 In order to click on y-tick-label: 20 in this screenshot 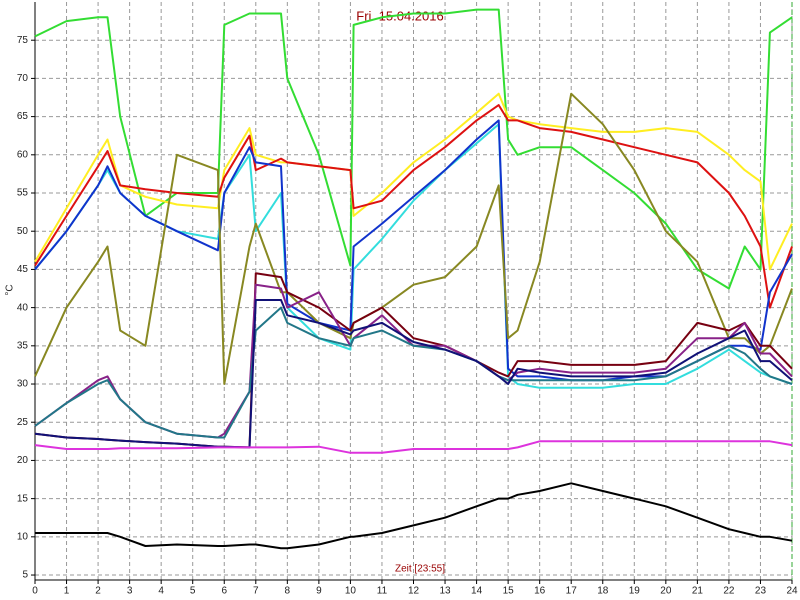, I will do `click(23, 460)`.